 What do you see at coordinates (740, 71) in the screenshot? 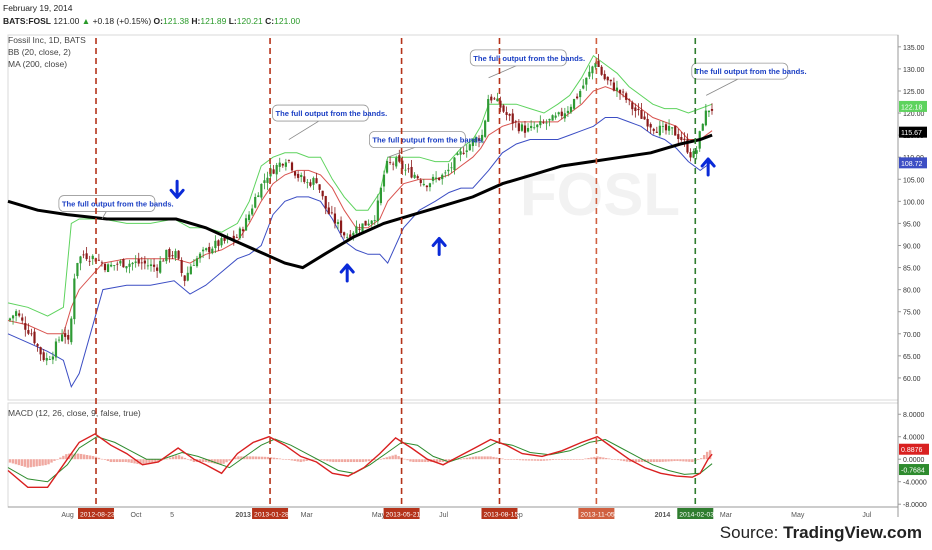
I see `annotation-bubble` at bounding box center [740, 71].